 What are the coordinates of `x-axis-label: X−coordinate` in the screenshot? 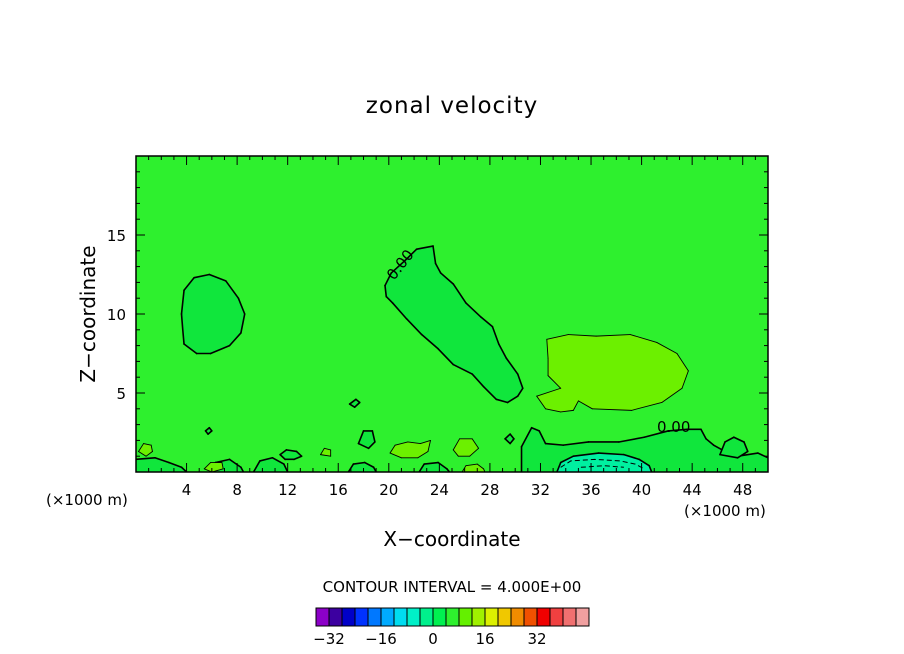 It's located at (451, 539).